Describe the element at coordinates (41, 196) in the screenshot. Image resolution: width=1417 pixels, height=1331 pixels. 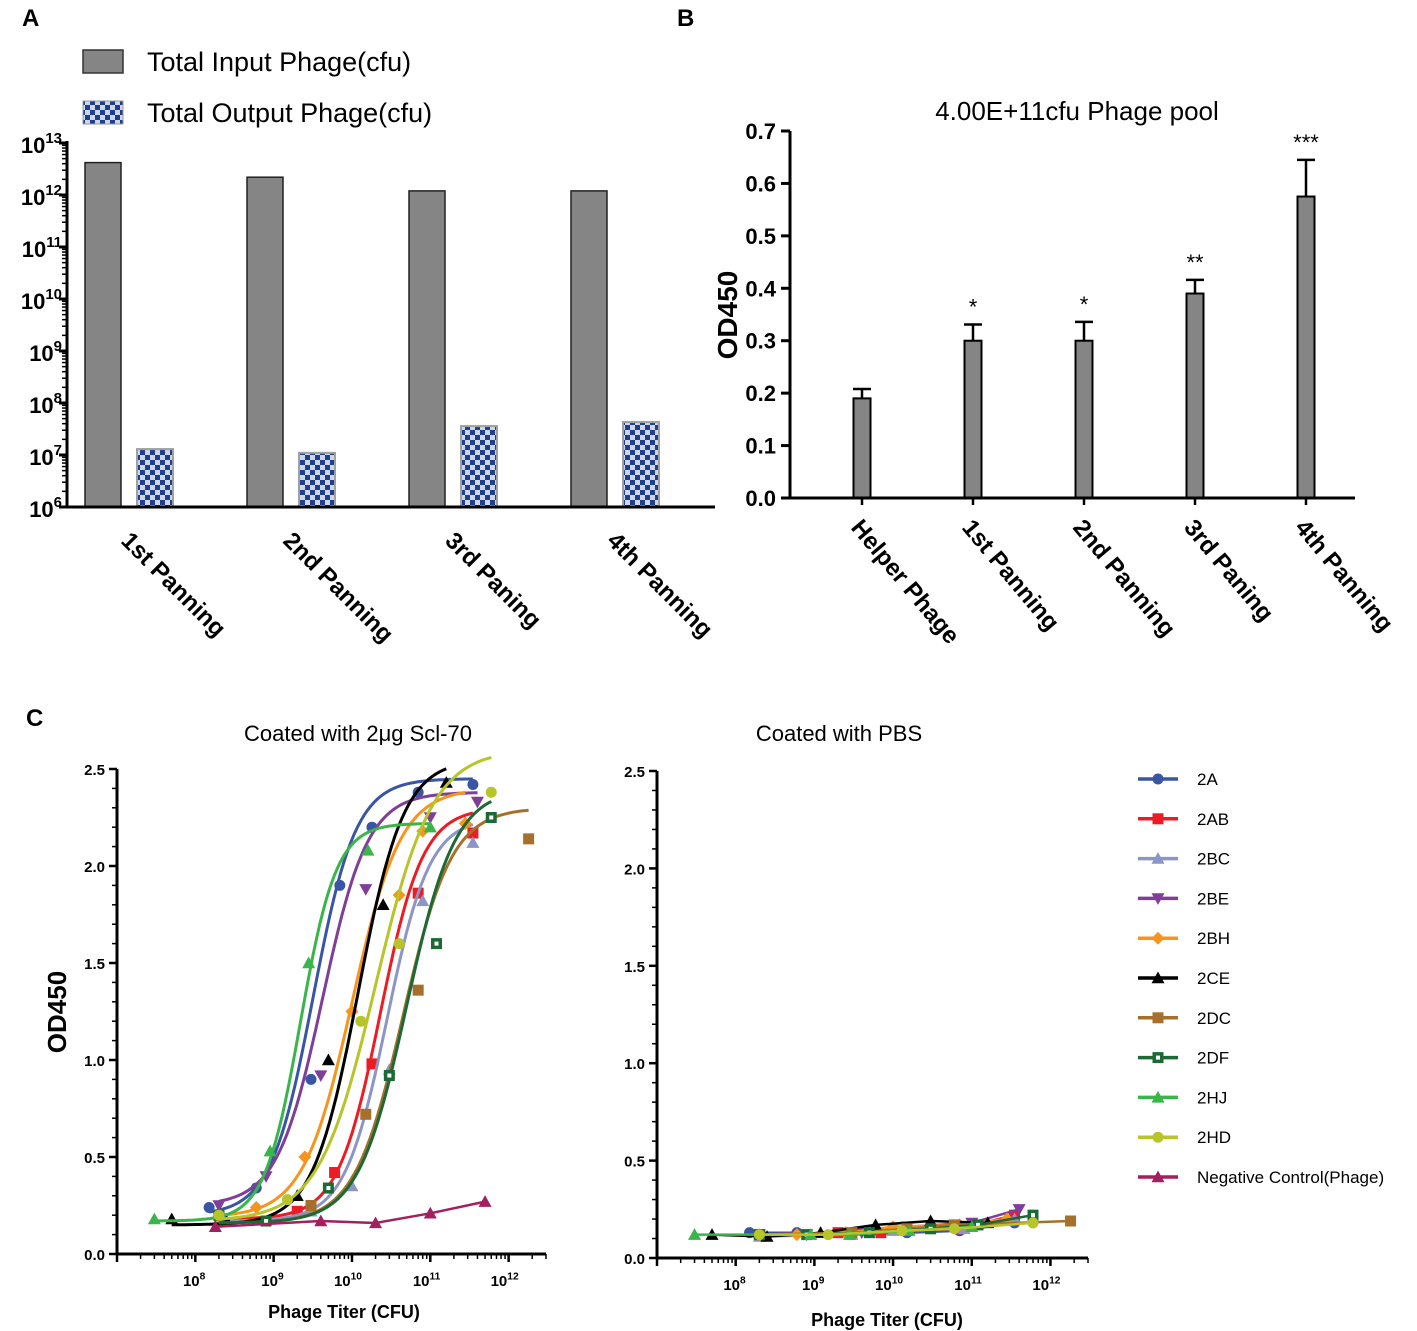
I see `tick-label-a-y: 10¹²` at that location.